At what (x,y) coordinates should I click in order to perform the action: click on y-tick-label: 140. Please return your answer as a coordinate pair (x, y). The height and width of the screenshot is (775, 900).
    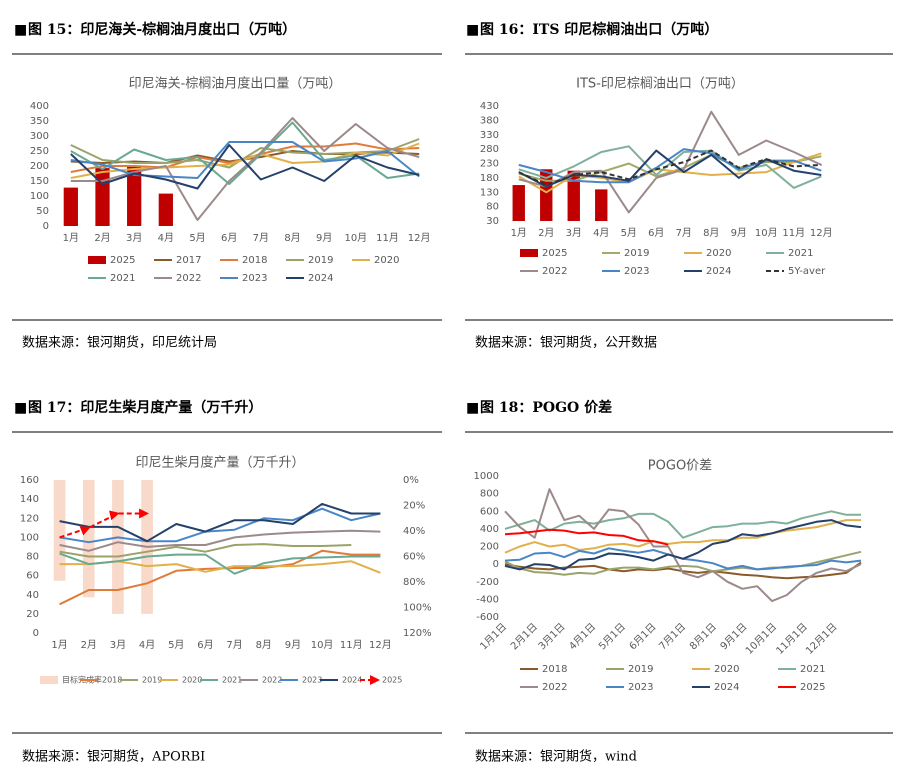
    Looking at the image, I should click on (29, 499).